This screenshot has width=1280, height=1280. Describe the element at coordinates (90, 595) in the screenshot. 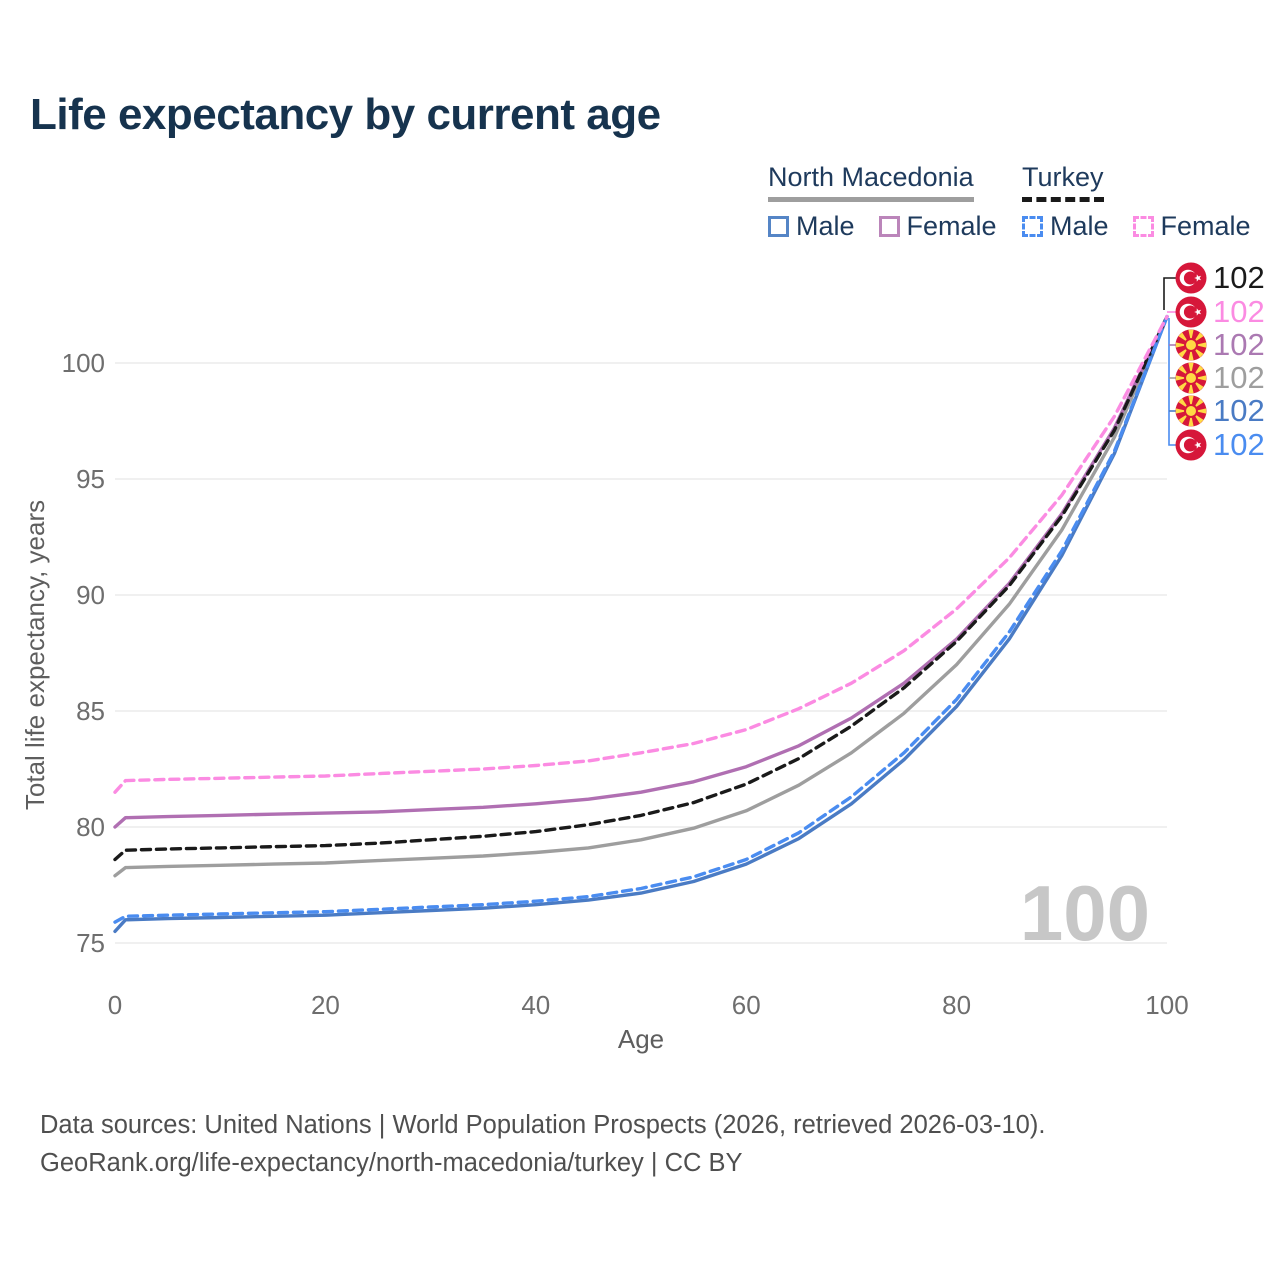

I see `y-tick-90: 90` at that location.